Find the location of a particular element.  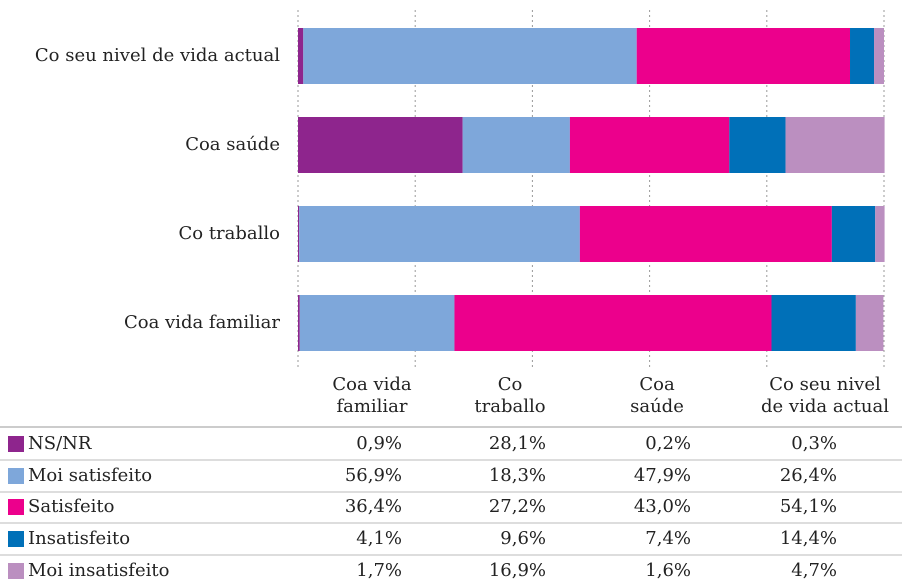

table-value: 1,6% is located at coordinates (668, 570).